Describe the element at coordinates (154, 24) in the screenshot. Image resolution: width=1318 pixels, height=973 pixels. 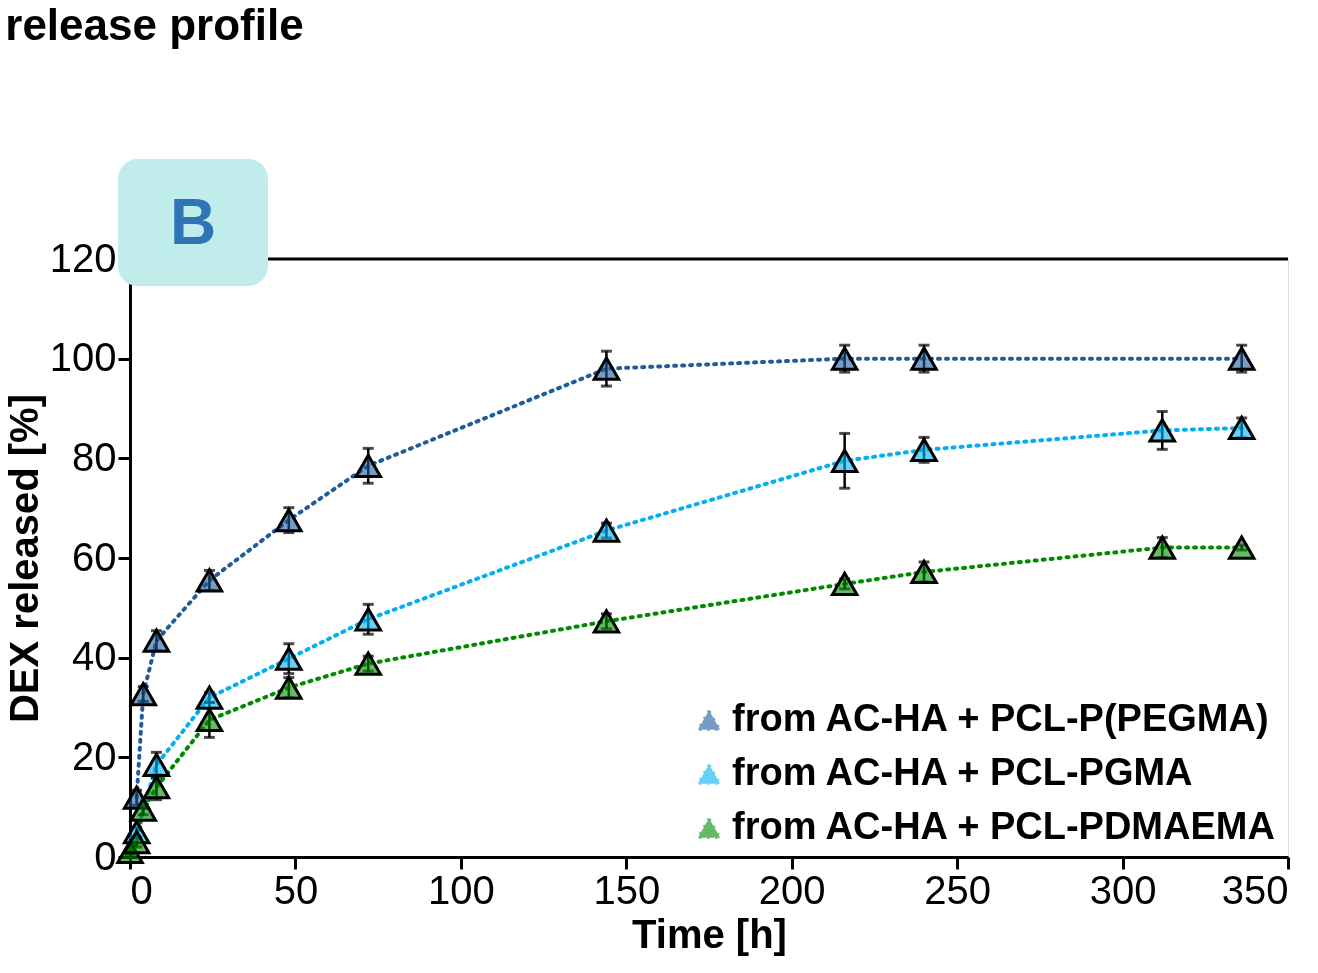
I see `chart-title: release profile` at that location.